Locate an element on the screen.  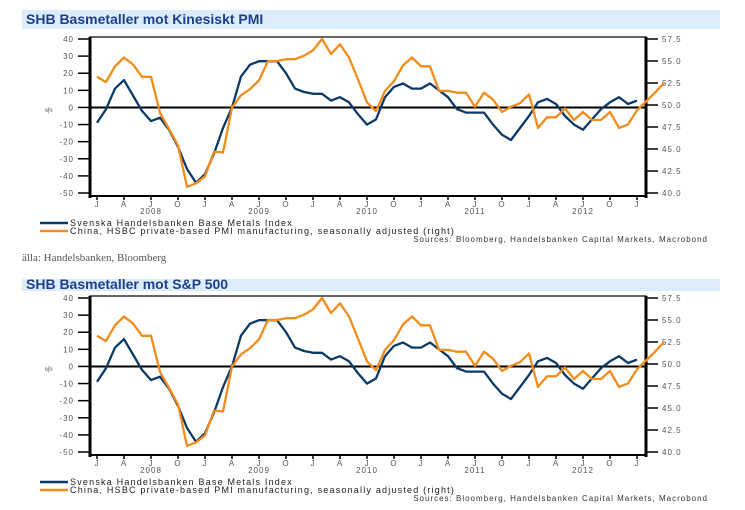
y-tick-label: 40 is located at coordinates (68, 298).